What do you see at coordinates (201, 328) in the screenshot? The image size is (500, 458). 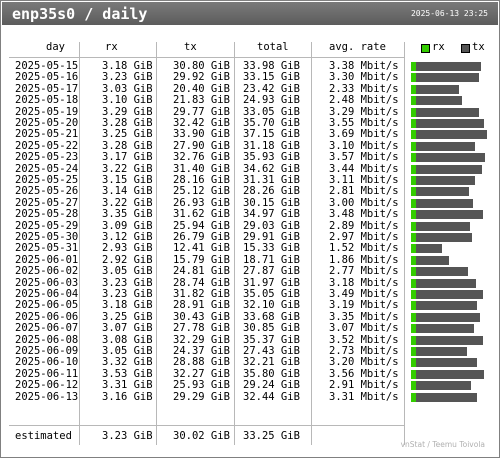 I see `tx-cell: 27.78 GiB` at bounding box center [201, 328].